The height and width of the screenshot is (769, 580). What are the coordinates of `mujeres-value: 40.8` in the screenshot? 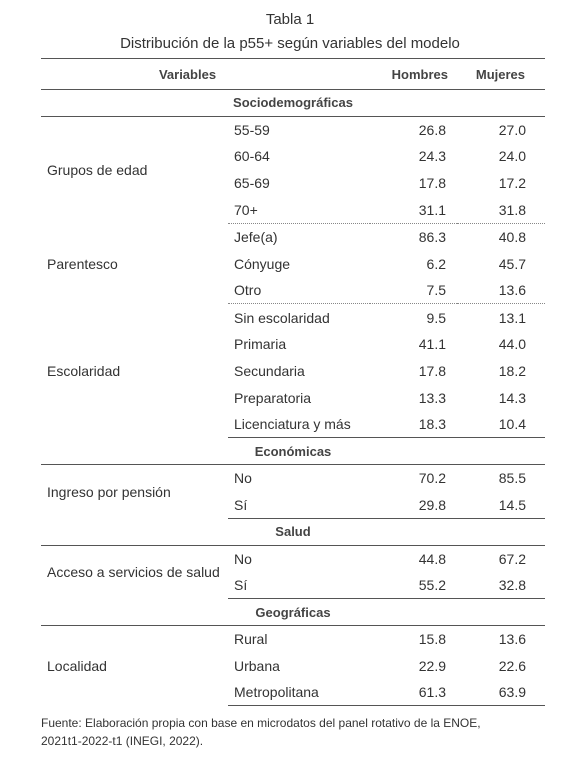 It's located at (512, 237).